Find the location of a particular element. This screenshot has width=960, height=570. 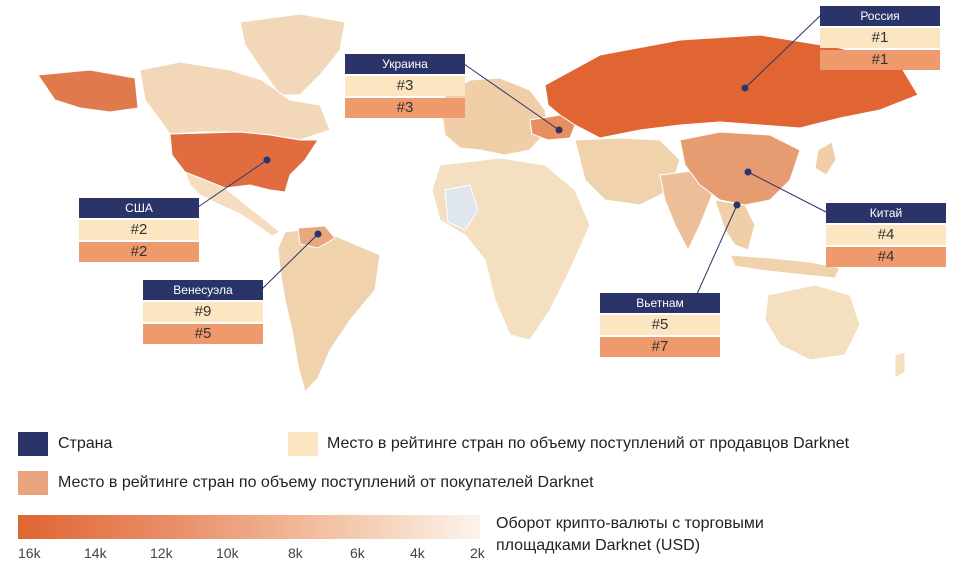

country-label: Венесуэла is located at coordinates (203, 290).